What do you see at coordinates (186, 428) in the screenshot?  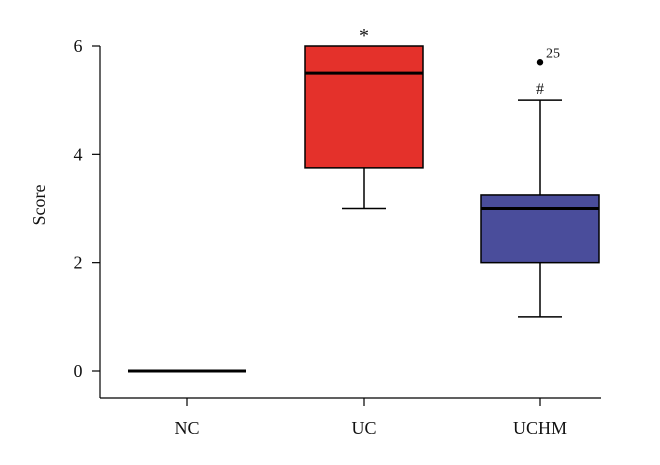 I see `x-tick-label: NC` at bounding box center [186, 428].